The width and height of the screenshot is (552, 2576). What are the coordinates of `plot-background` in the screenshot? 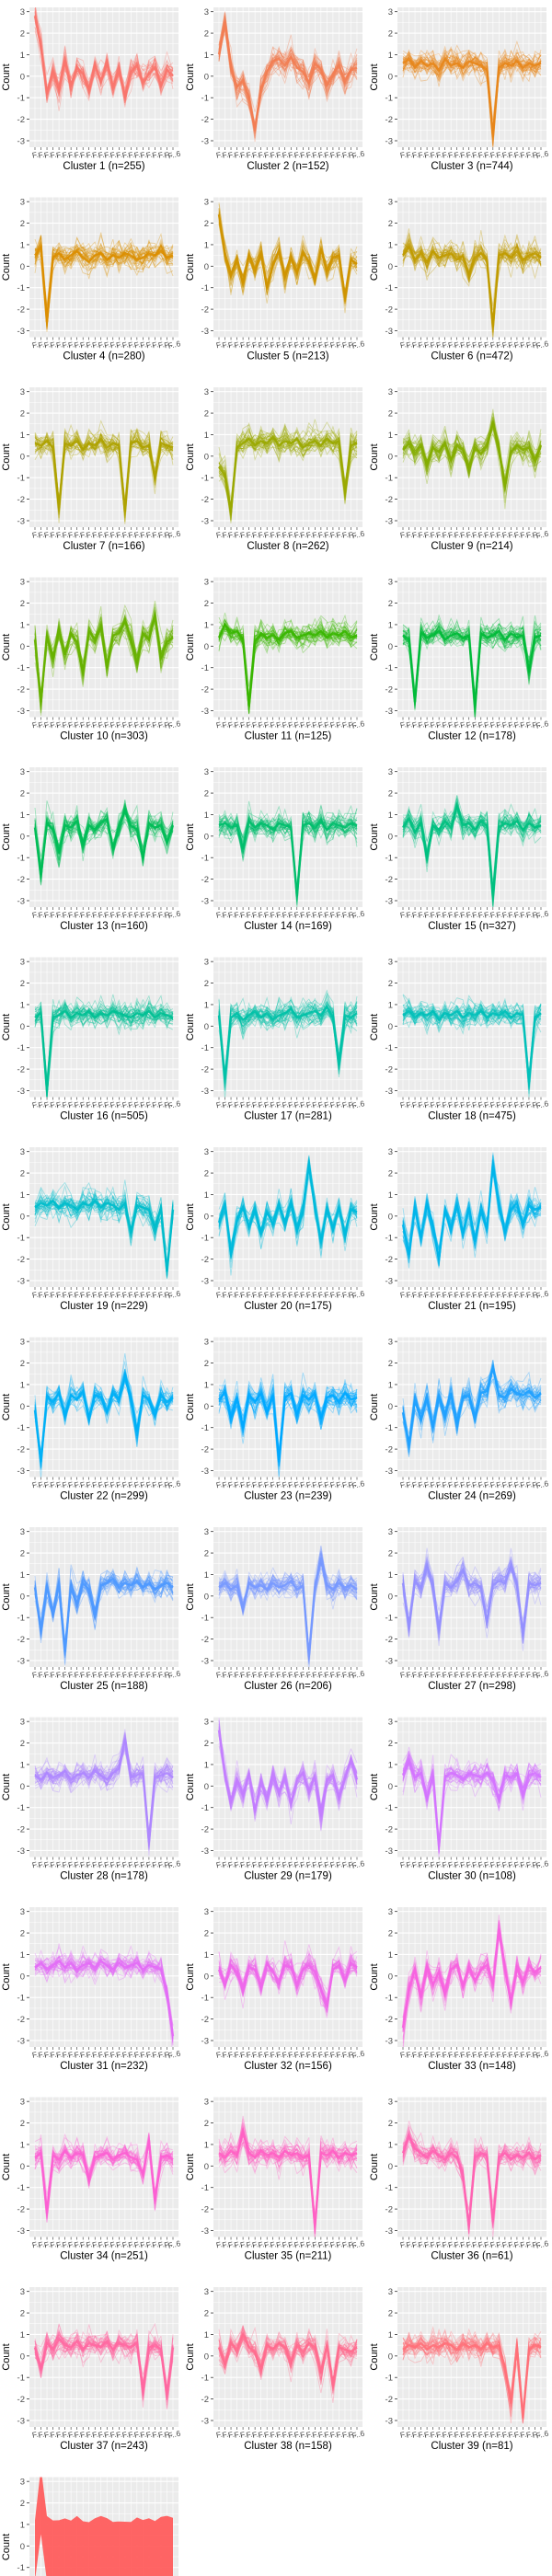 It's located at (471, 647).